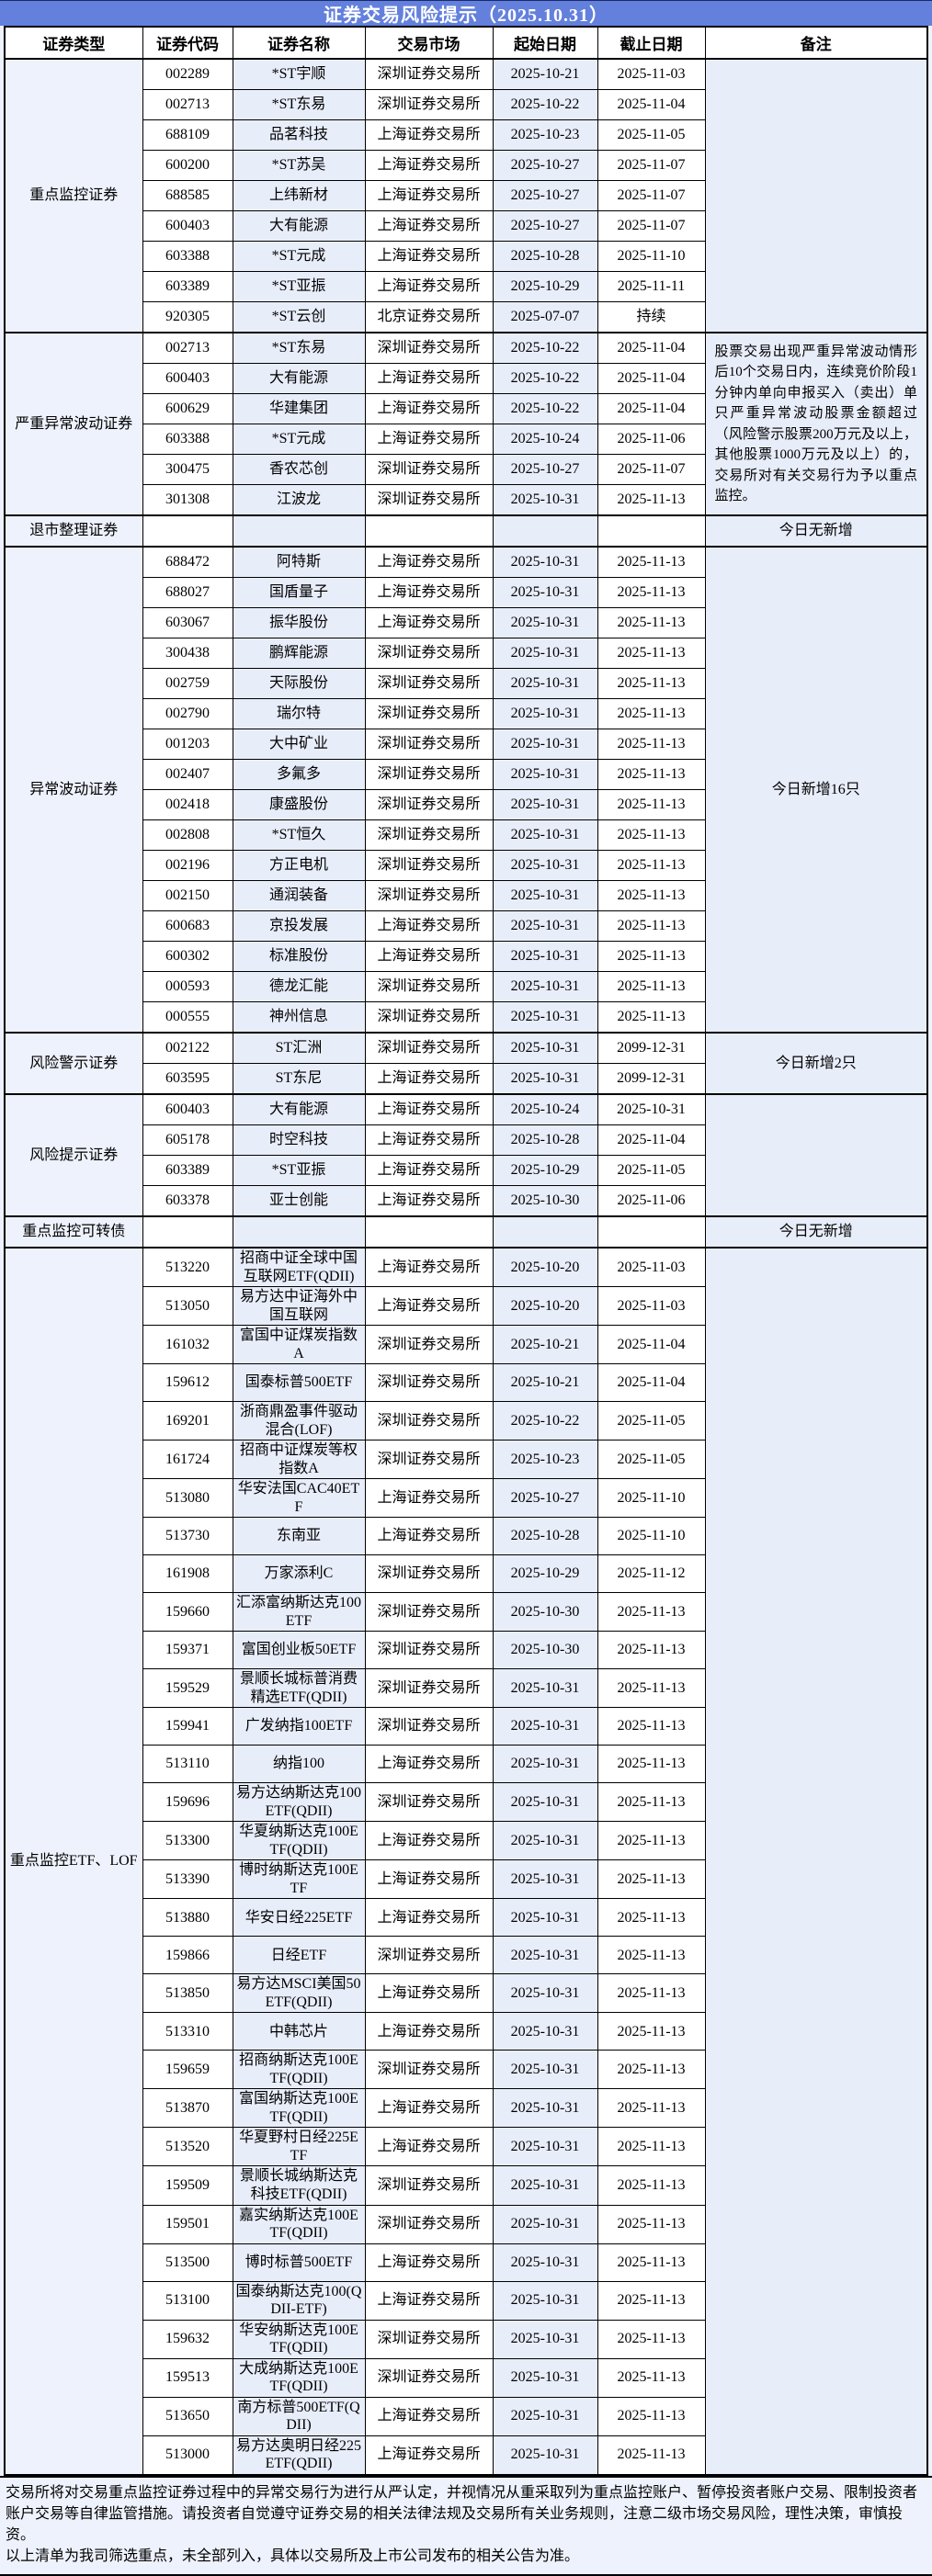 This screenshot has height=2576, width=932. Describe the element at coordinates (299, 622) in the screenshot. I see `security-name-cell: 振华股份` at that location.